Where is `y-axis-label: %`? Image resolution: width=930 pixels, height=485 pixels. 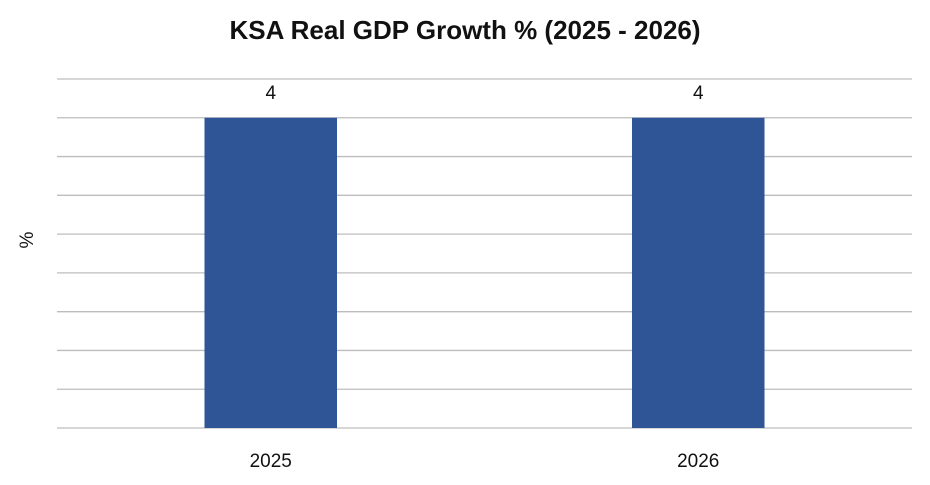 y-axis-label: % is located at coordinates (27, 239).